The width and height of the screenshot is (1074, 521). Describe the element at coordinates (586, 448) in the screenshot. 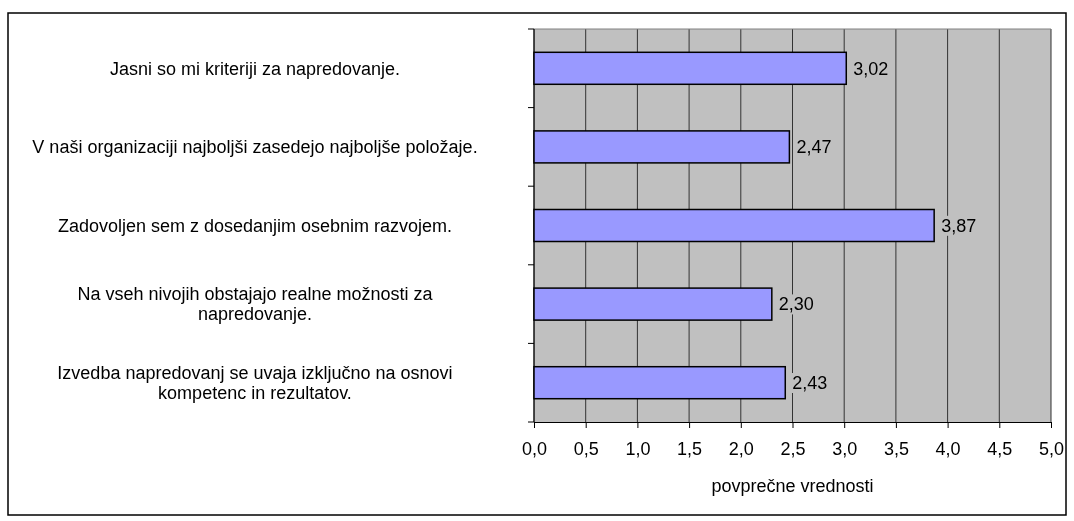

I see `x-tick-label: 0,5` at that location.